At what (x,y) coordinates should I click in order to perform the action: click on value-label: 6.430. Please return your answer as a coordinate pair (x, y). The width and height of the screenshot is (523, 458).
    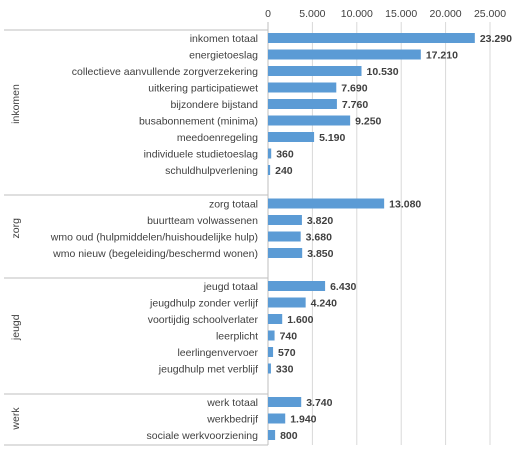
    Looking at the image, I should click on (343, 287).